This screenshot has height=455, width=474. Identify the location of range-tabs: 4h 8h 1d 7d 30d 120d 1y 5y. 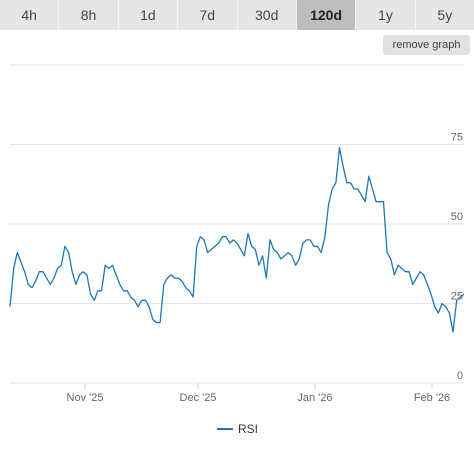
(237, 15).